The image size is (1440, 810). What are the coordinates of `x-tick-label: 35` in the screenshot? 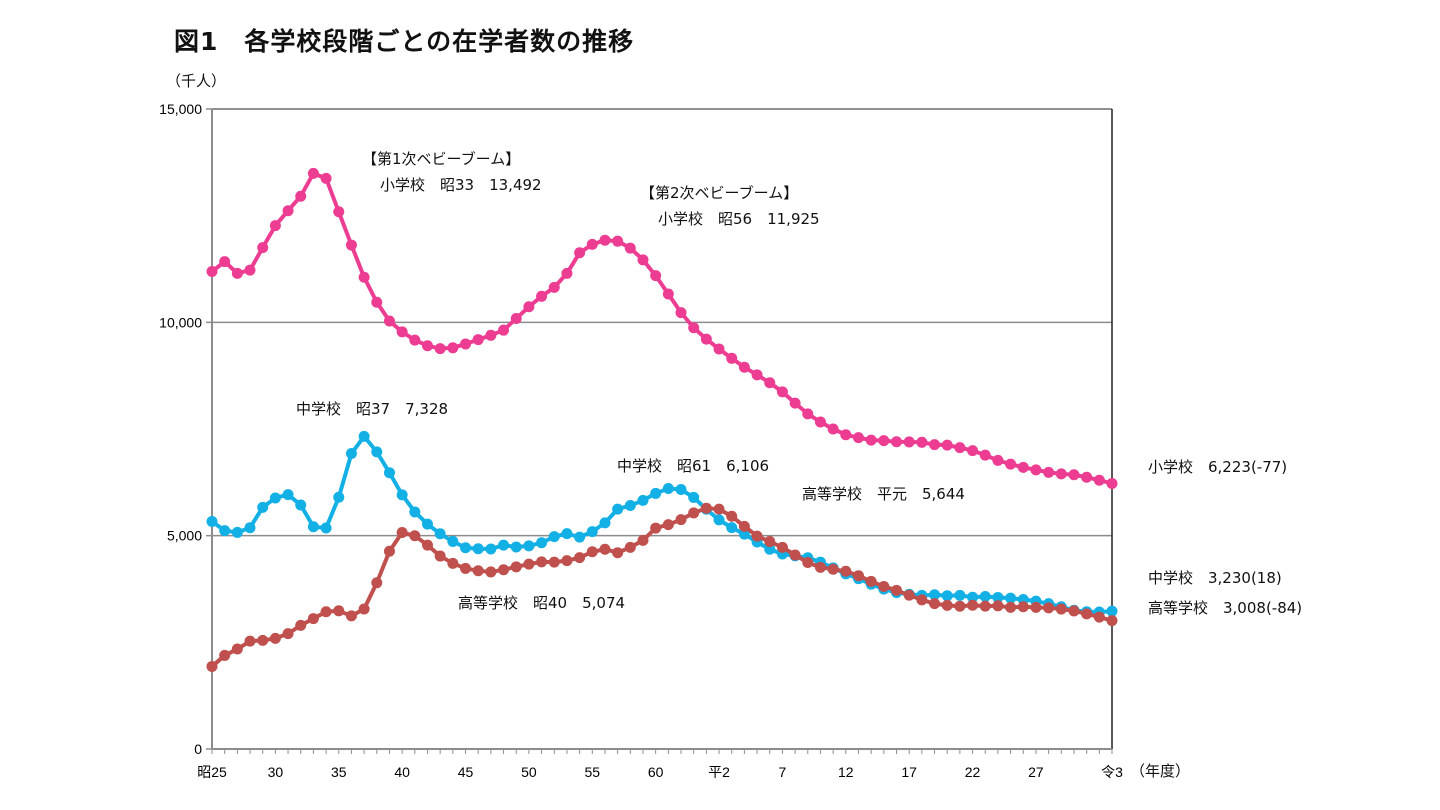 It's located at (339, 772).